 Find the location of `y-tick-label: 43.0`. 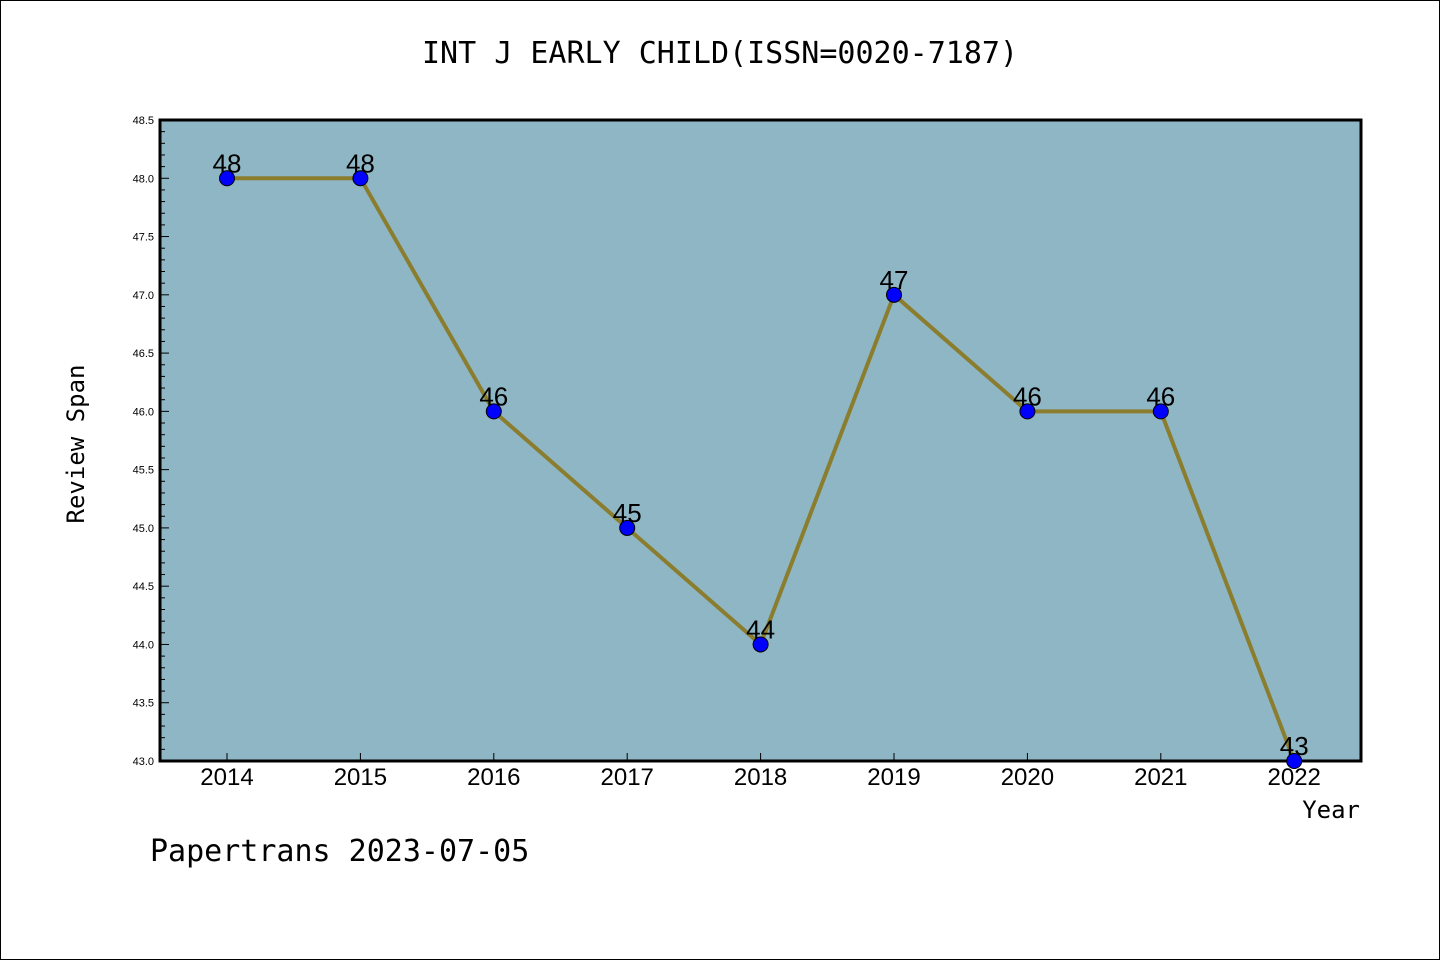

y-tick-label: 43.0 is located at coordinates (143, 762).